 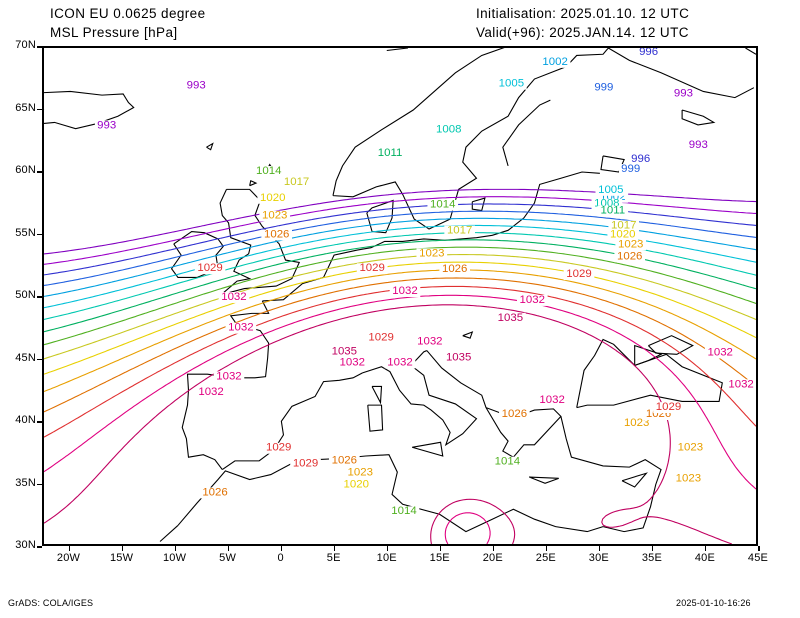 What do you see at coordinates (114, 32) in the screenshot?
I see `title-line2: MSL Pressure [hPa]` at bounding box center [114, 32].